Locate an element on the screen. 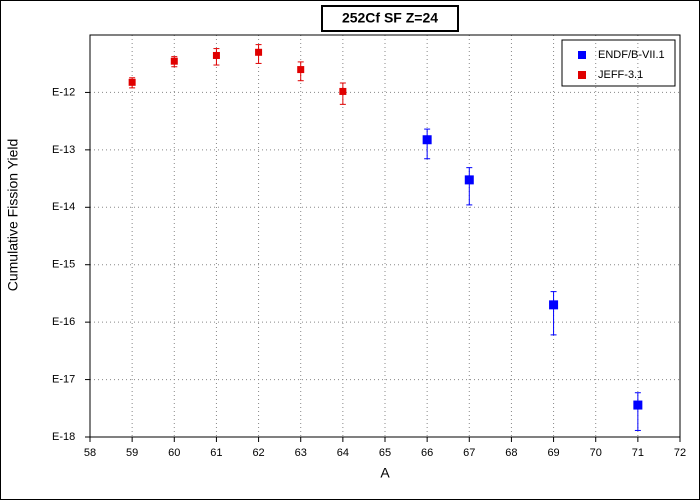 The width and height of the screenshot is (700, 500). x-tick-label: 58 is located at coordinates (90, 453).